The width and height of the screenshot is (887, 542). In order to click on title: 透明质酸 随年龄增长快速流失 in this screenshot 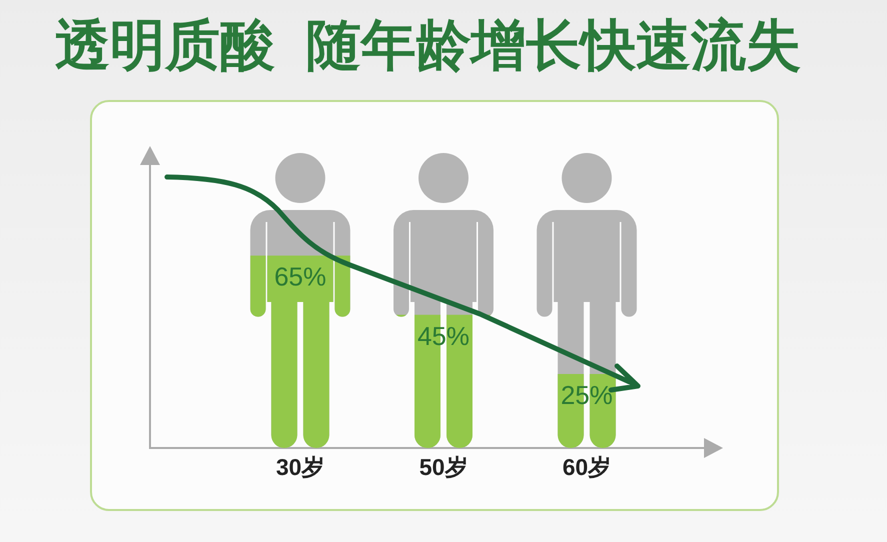, I will do `click(428, 45)`.